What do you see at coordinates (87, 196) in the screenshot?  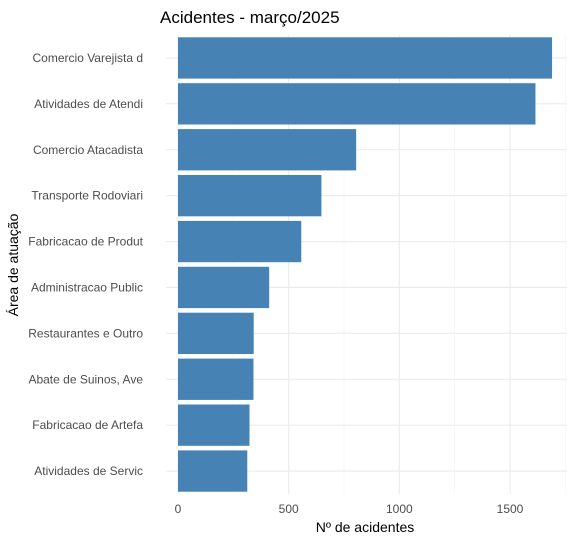 I see `y-tick-label: Transporte Rodoviari` at bounding box center [87, 196].